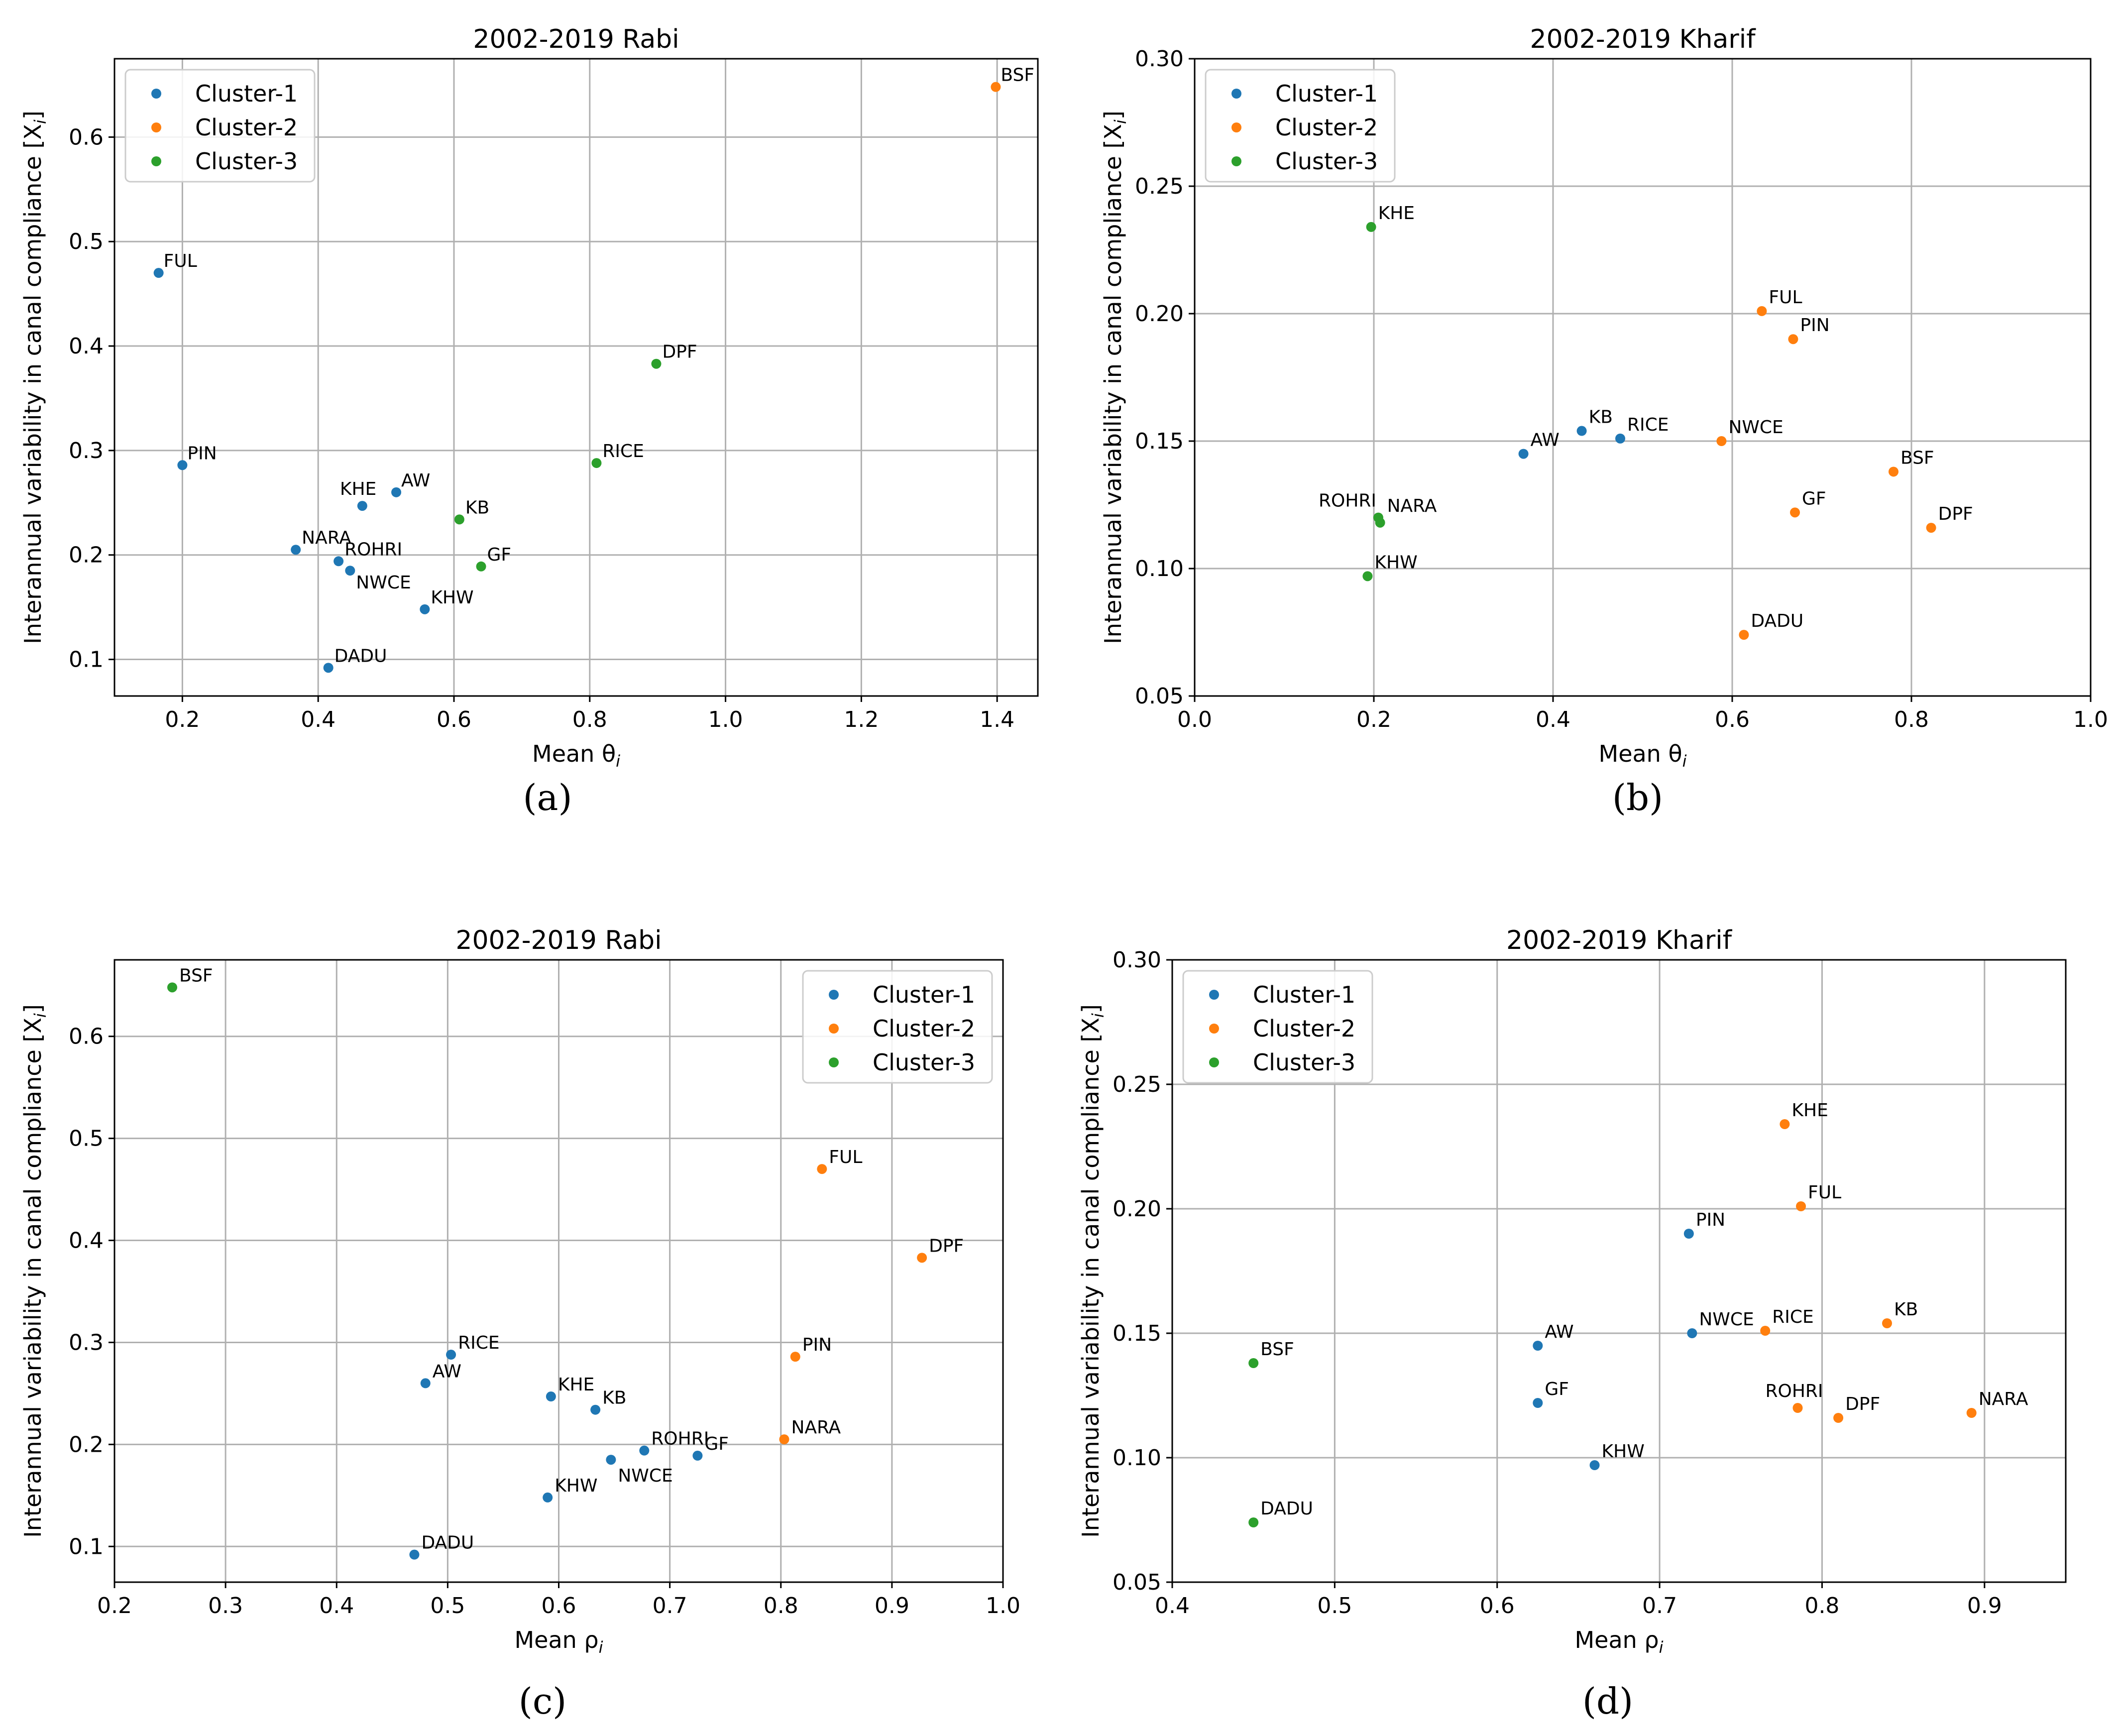 This screenshot has width=2119, height=1736. What do you see at coordinates (543, 1701) in the screenshot?
I see `caption-c: (c)` at bounding box center [543, 1701].